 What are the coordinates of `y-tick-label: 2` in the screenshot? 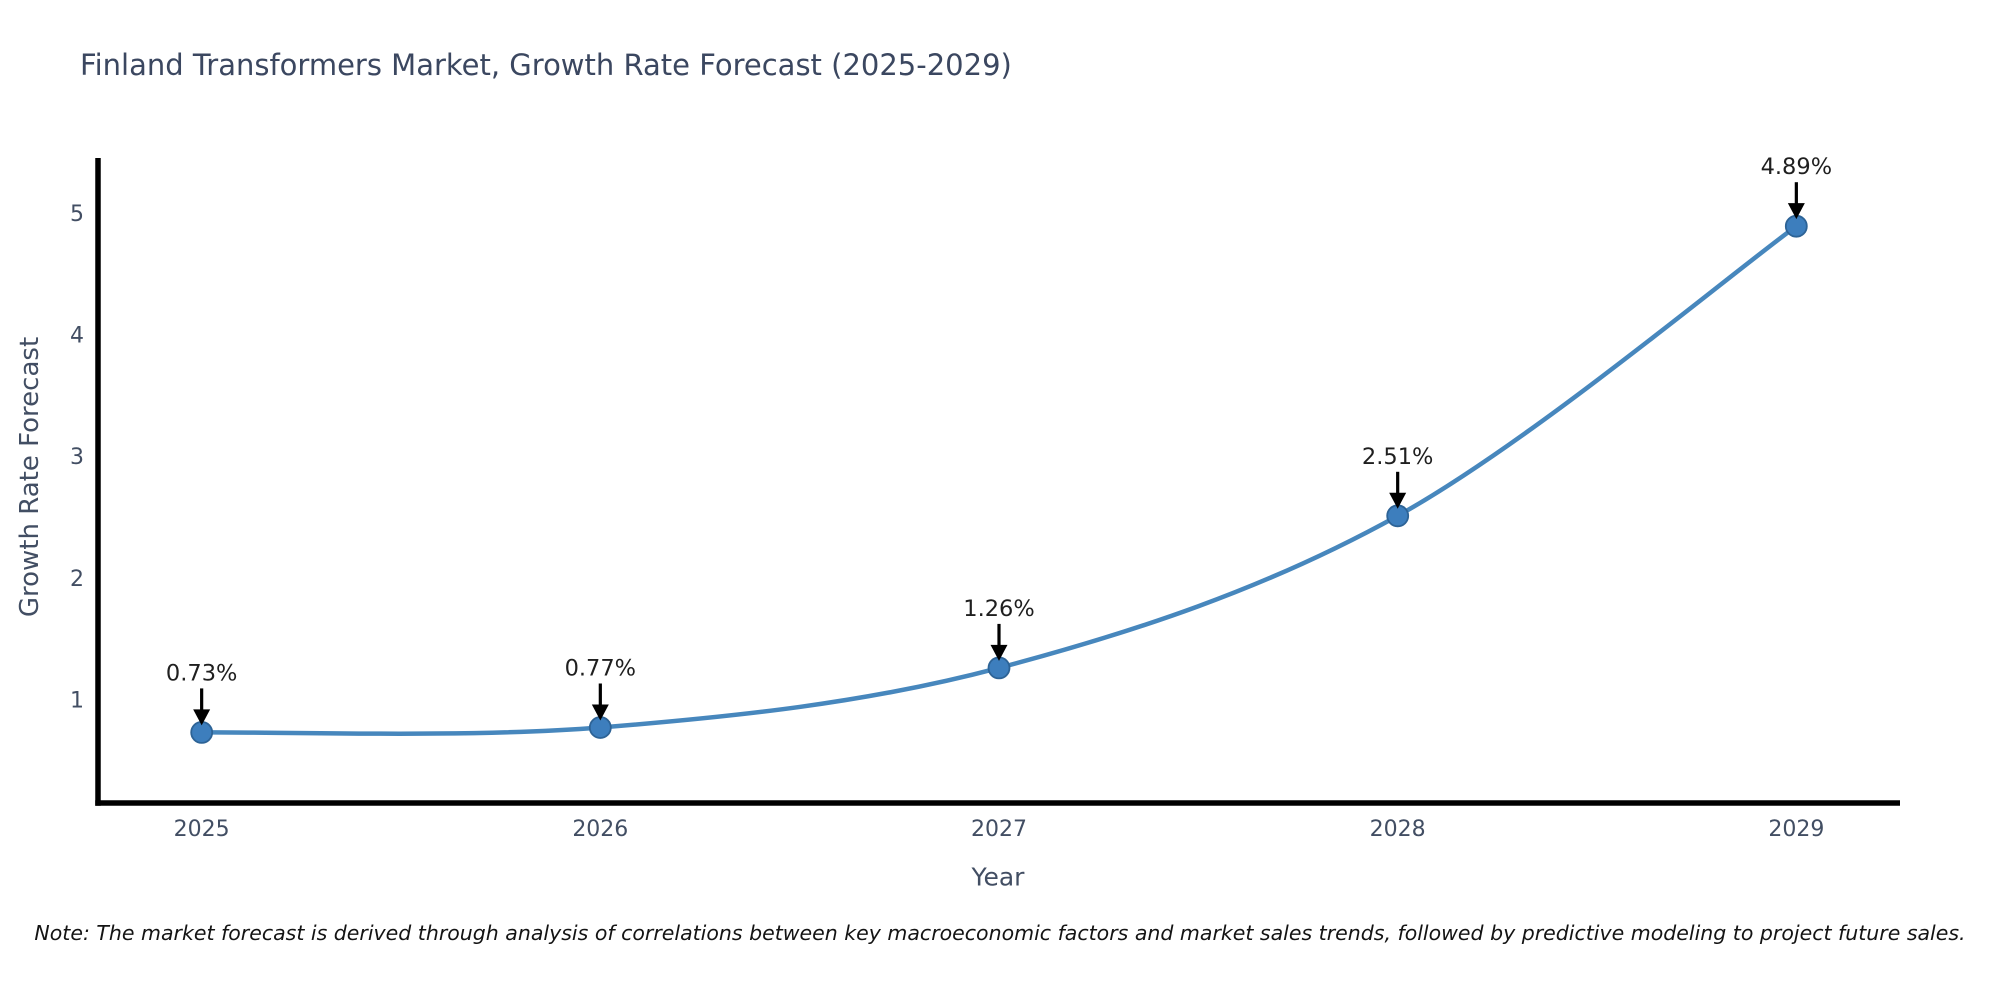 It's located at (77, 579).